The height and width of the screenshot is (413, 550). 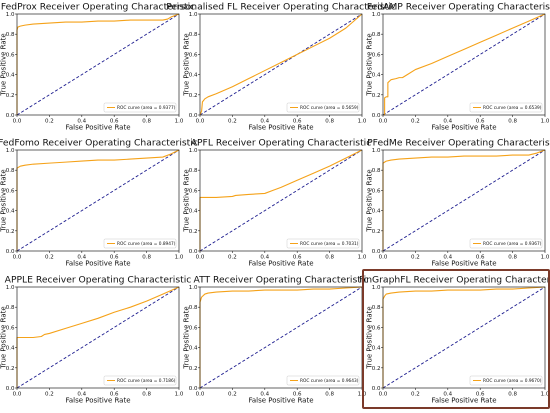 I want to click on legend-label: ROC curve (area = 0.9377), so click(x=146, y=108).